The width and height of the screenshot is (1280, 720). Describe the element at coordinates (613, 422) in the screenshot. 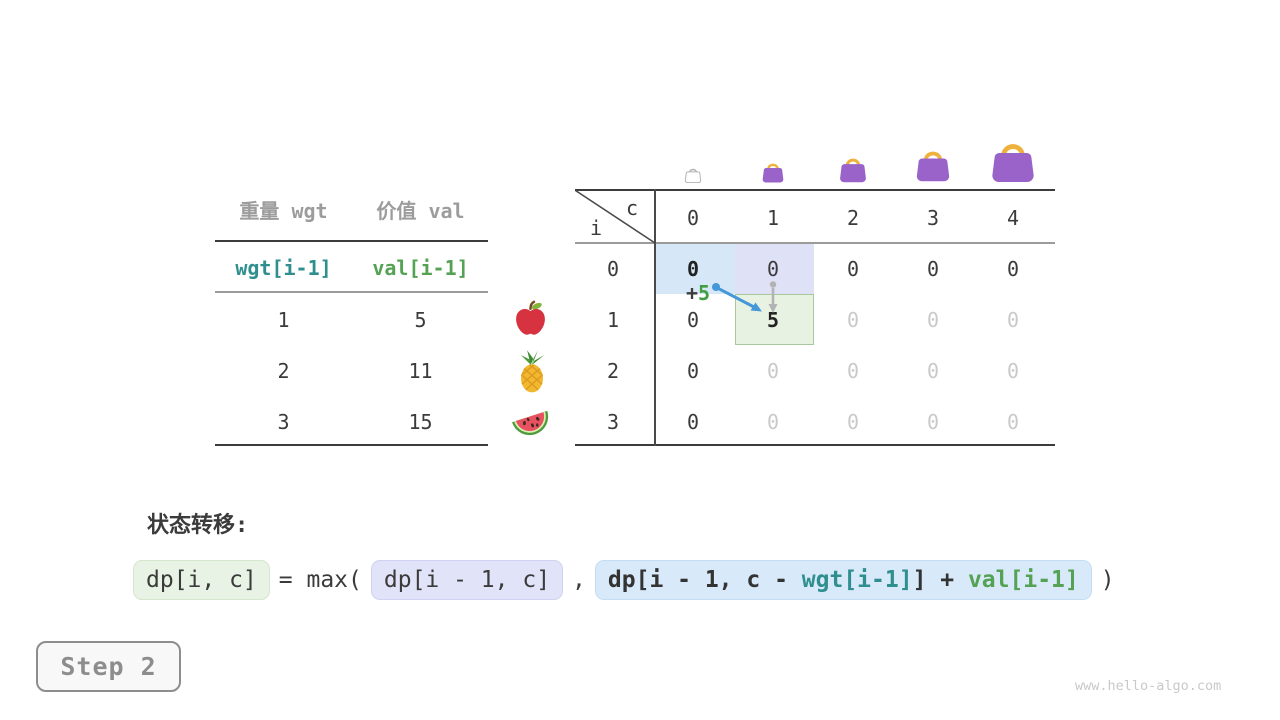

I see `dp-row-header-3: 3` at that location.